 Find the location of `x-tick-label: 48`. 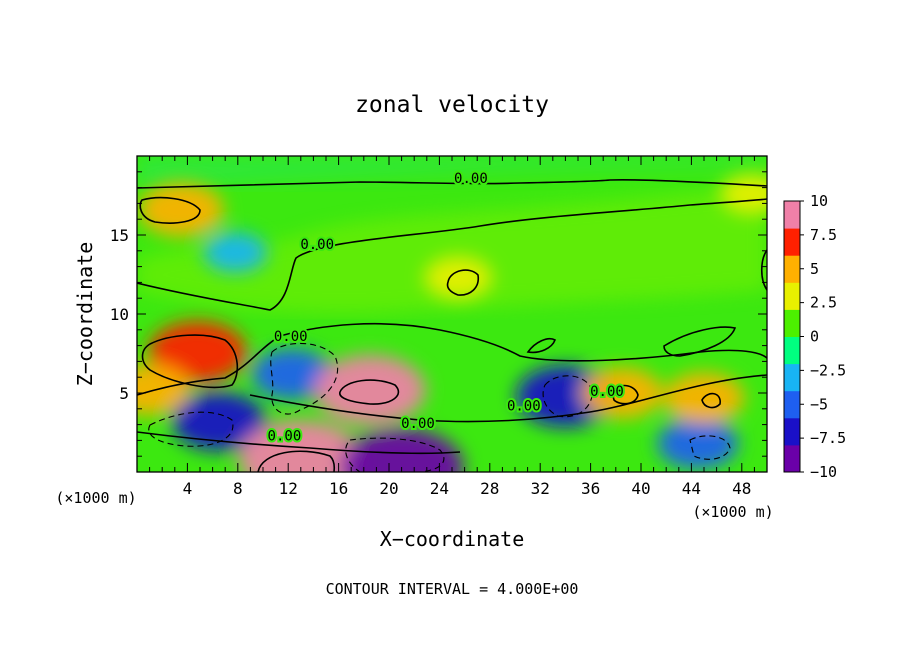

x-tick-label: 48 is located at coordinates (741, 488).